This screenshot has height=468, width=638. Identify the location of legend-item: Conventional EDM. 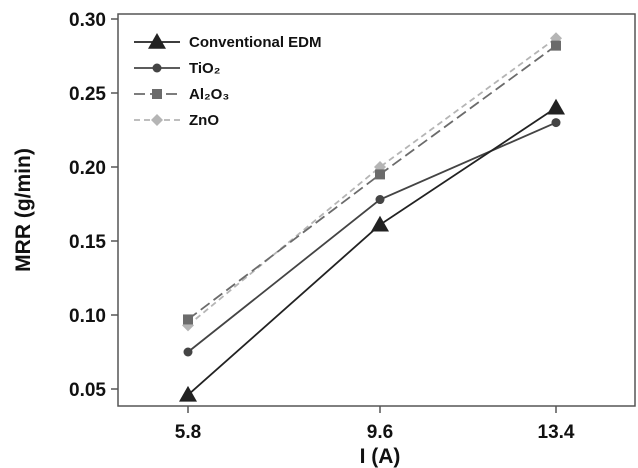
(228, 42).